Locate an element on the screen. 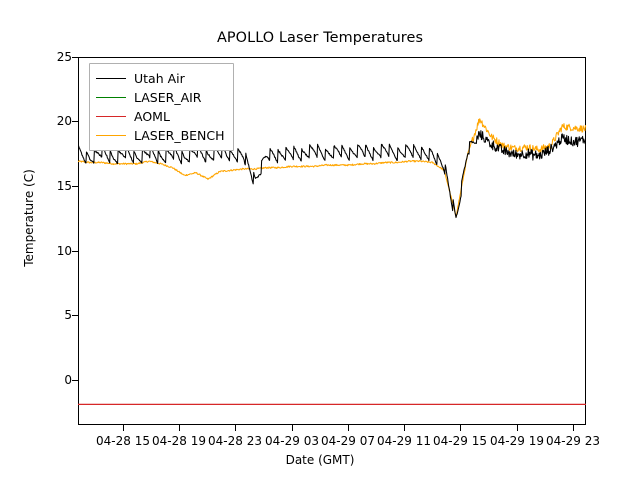 This screenshot has width=640, height=480. y-tick-label: 5 is located at coordinates (68, 315).